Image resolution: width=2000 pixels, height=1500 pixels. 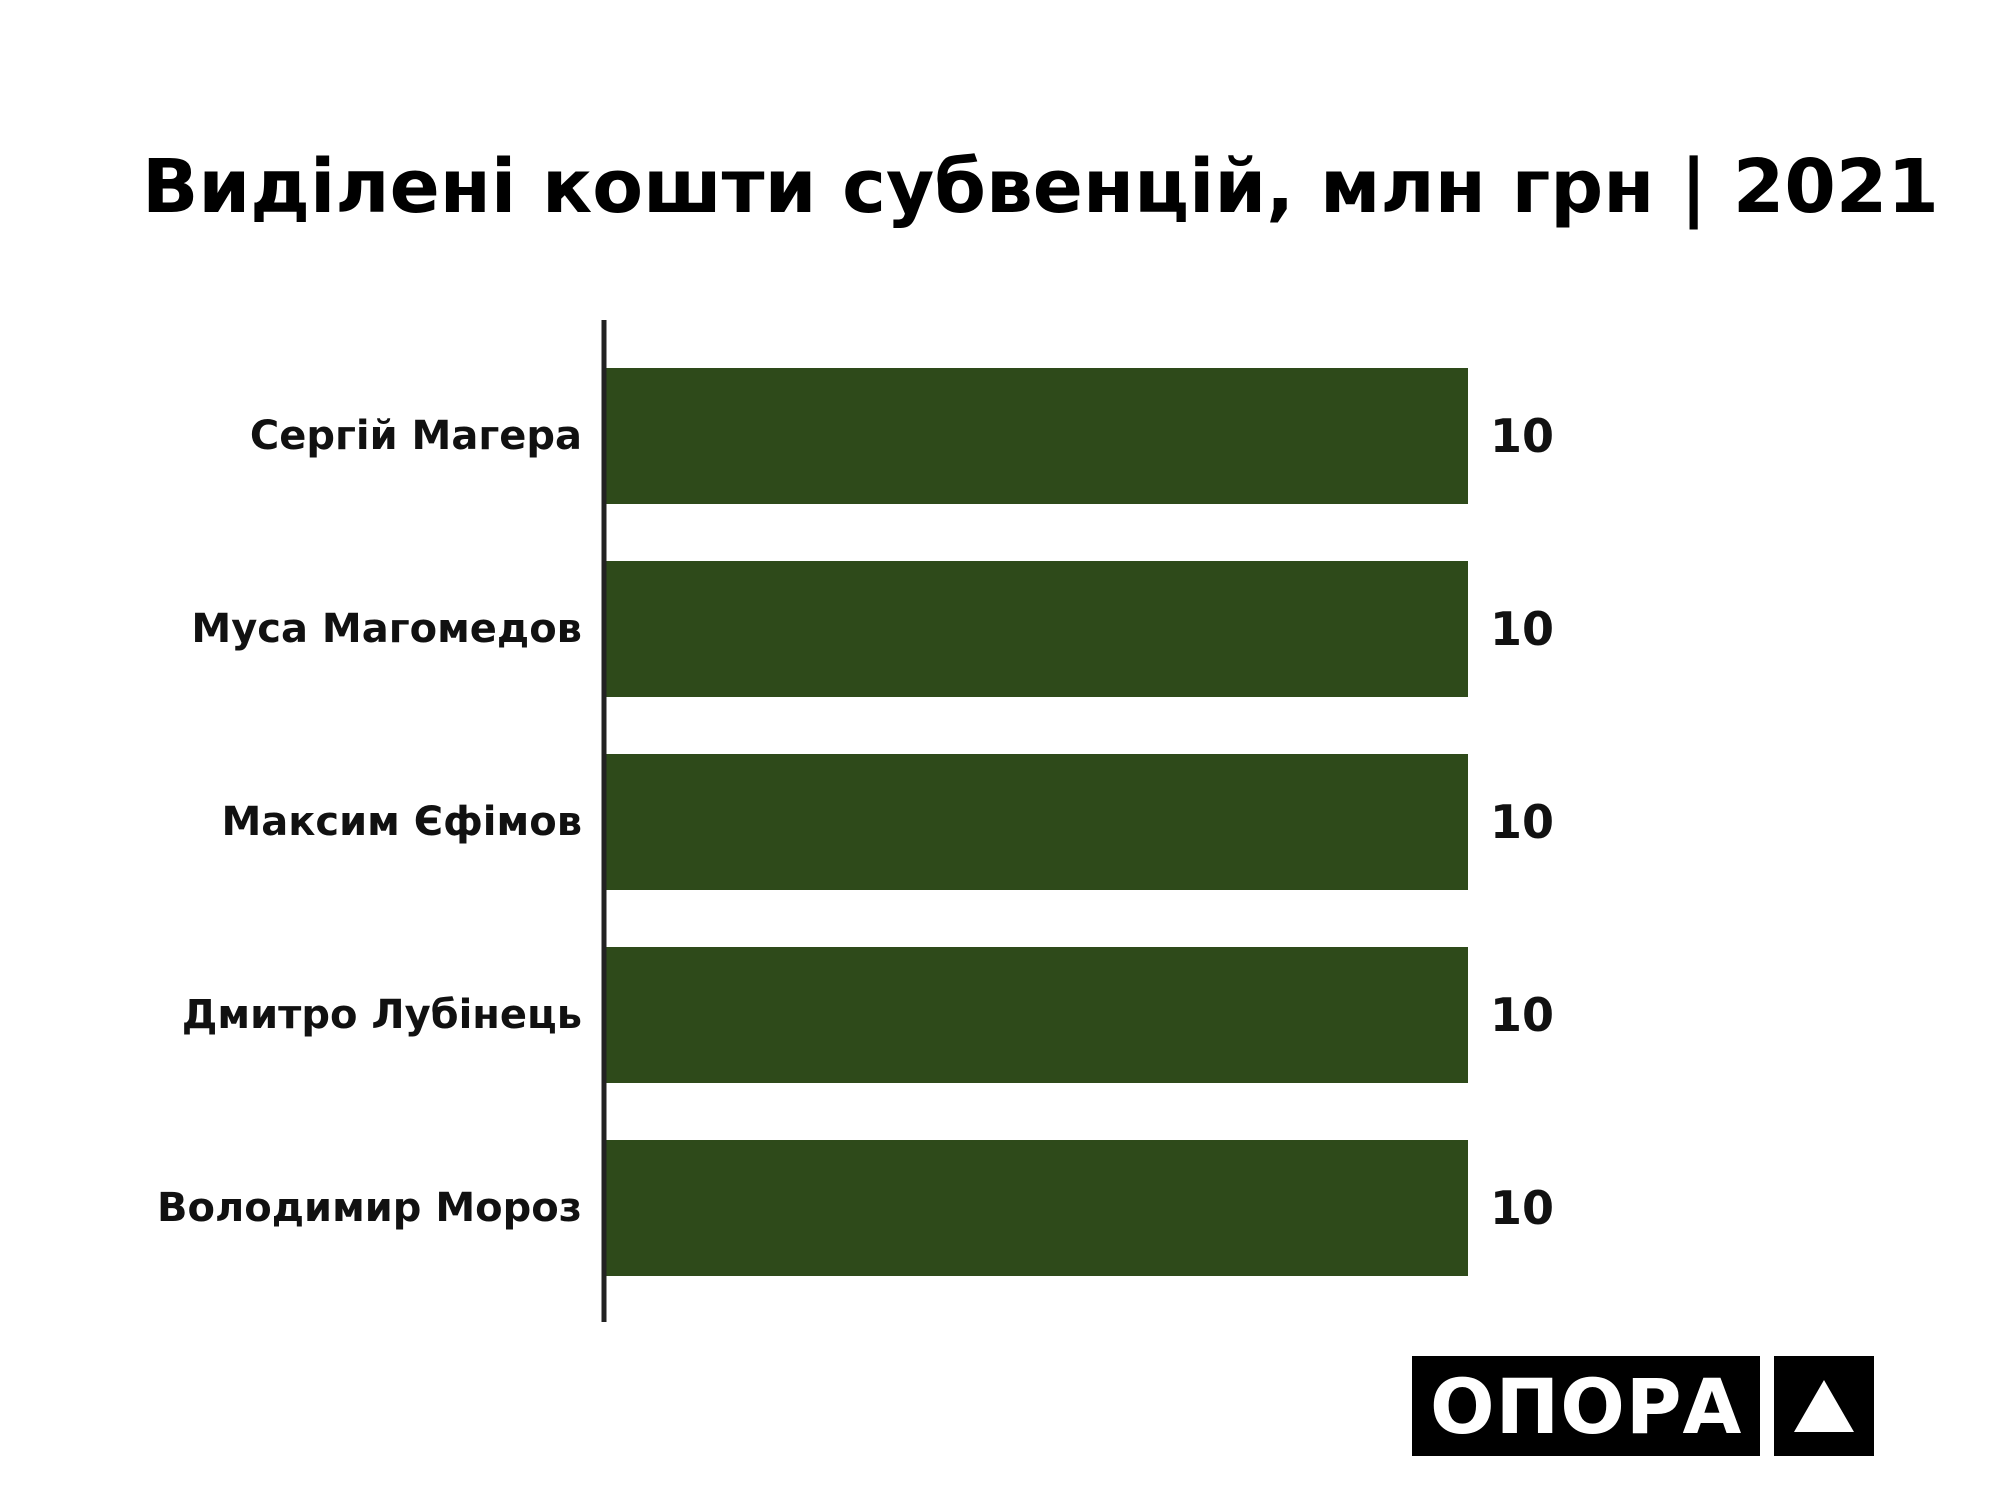 I want to click on category-label: Дмитро Лубінець, so click(x=382, y=1015).